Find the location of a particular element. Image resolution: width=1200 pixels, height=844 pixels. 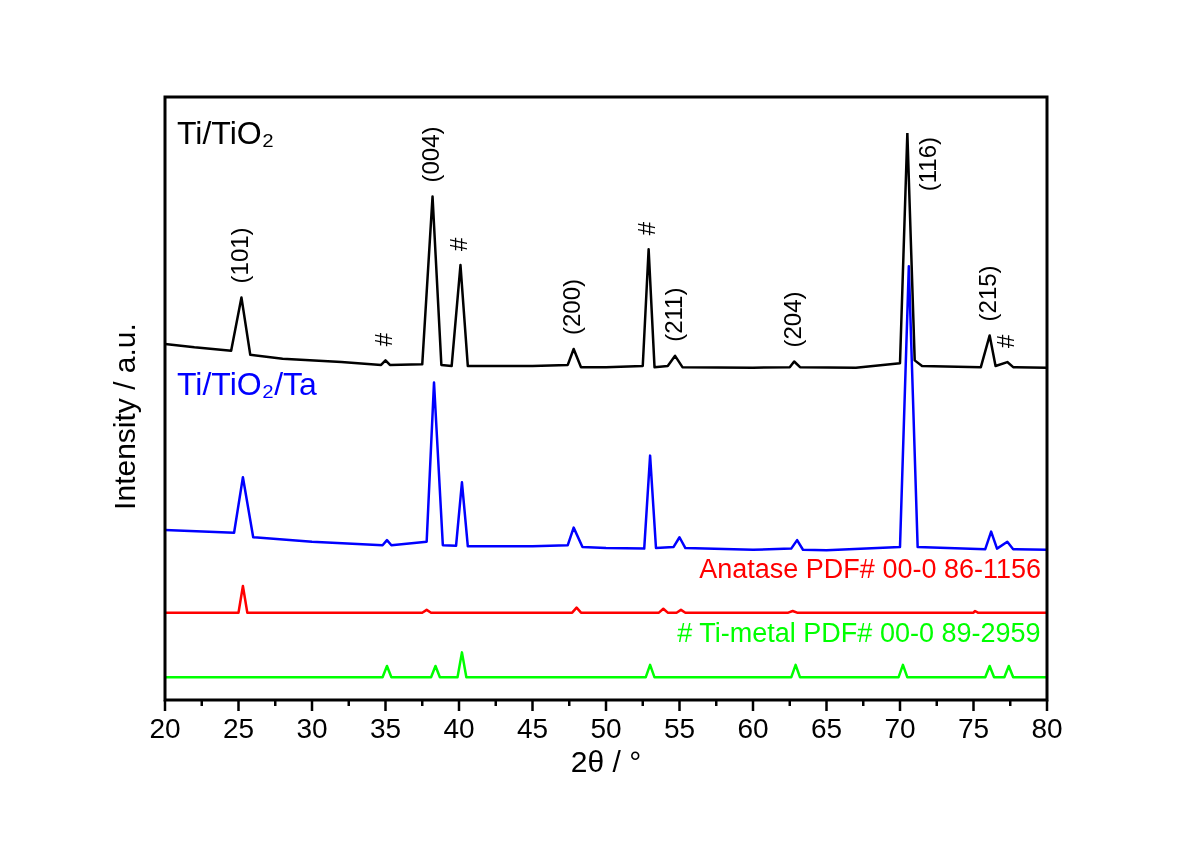

y-axis-title: Intensity / a.u. is located at coordinates (125, 416).